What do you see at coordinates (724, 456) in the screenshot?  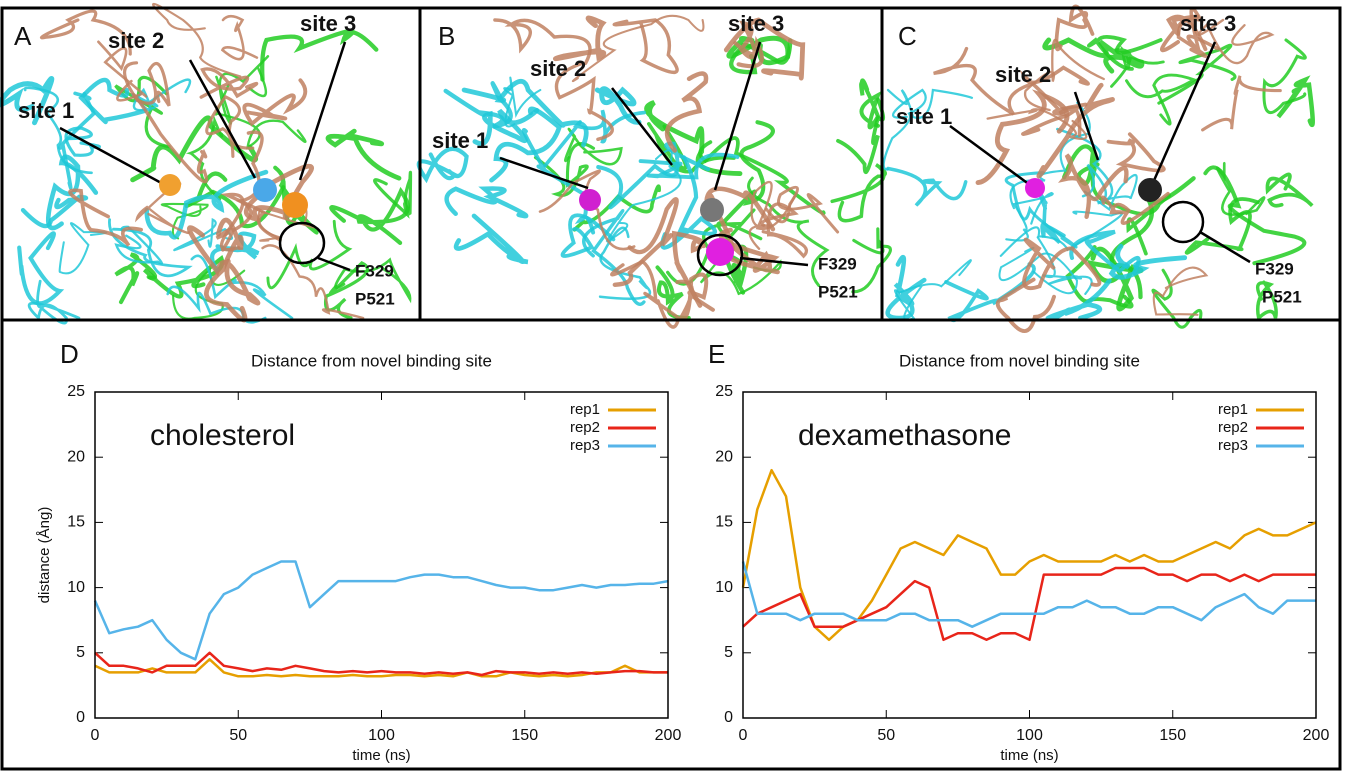 I see `y-tick-label: 20` at bounding box center [724, 456].